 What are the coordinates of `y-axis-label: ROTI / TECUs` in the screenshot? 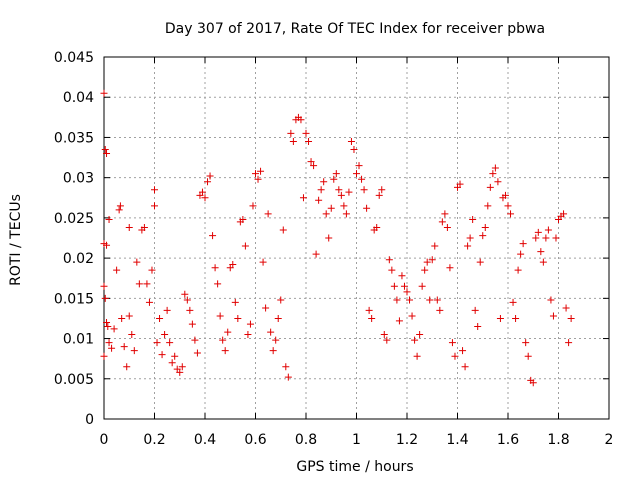 It's located at (16, 240).